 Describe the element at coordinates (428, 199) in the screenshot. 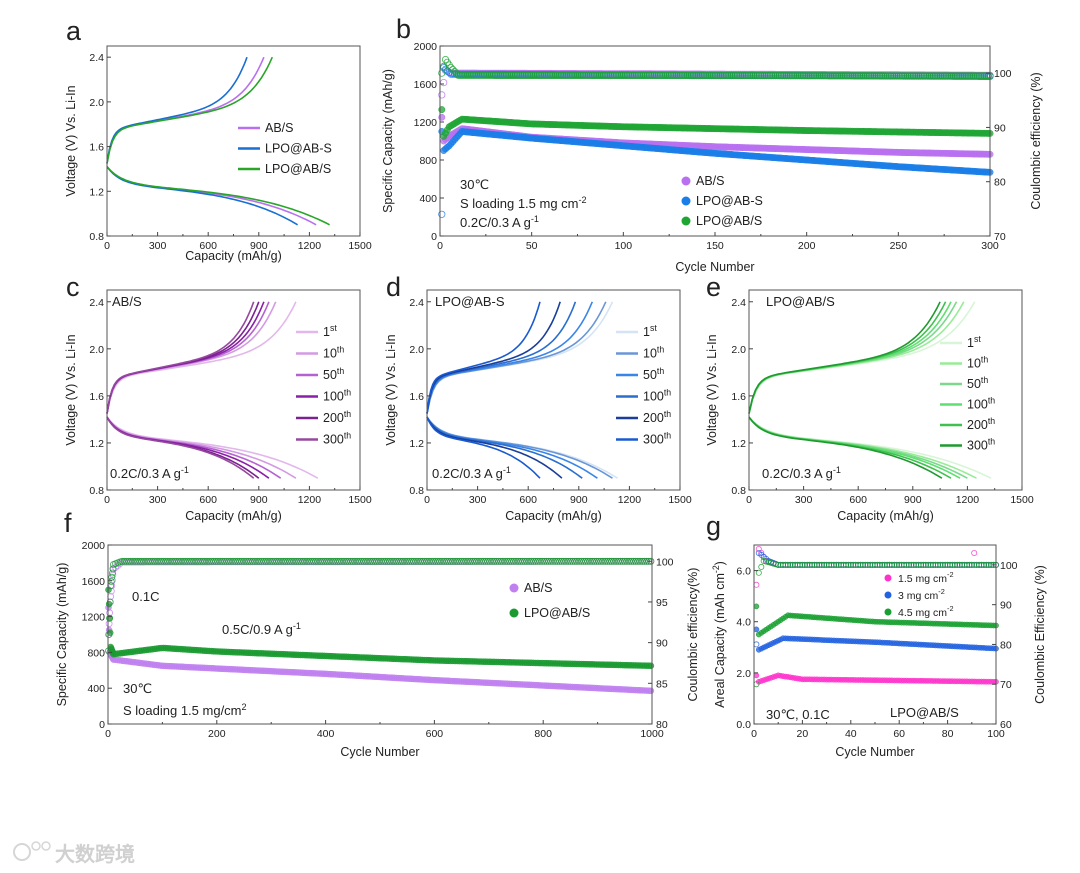

I see `y-tick-label-b: 400` at that location.